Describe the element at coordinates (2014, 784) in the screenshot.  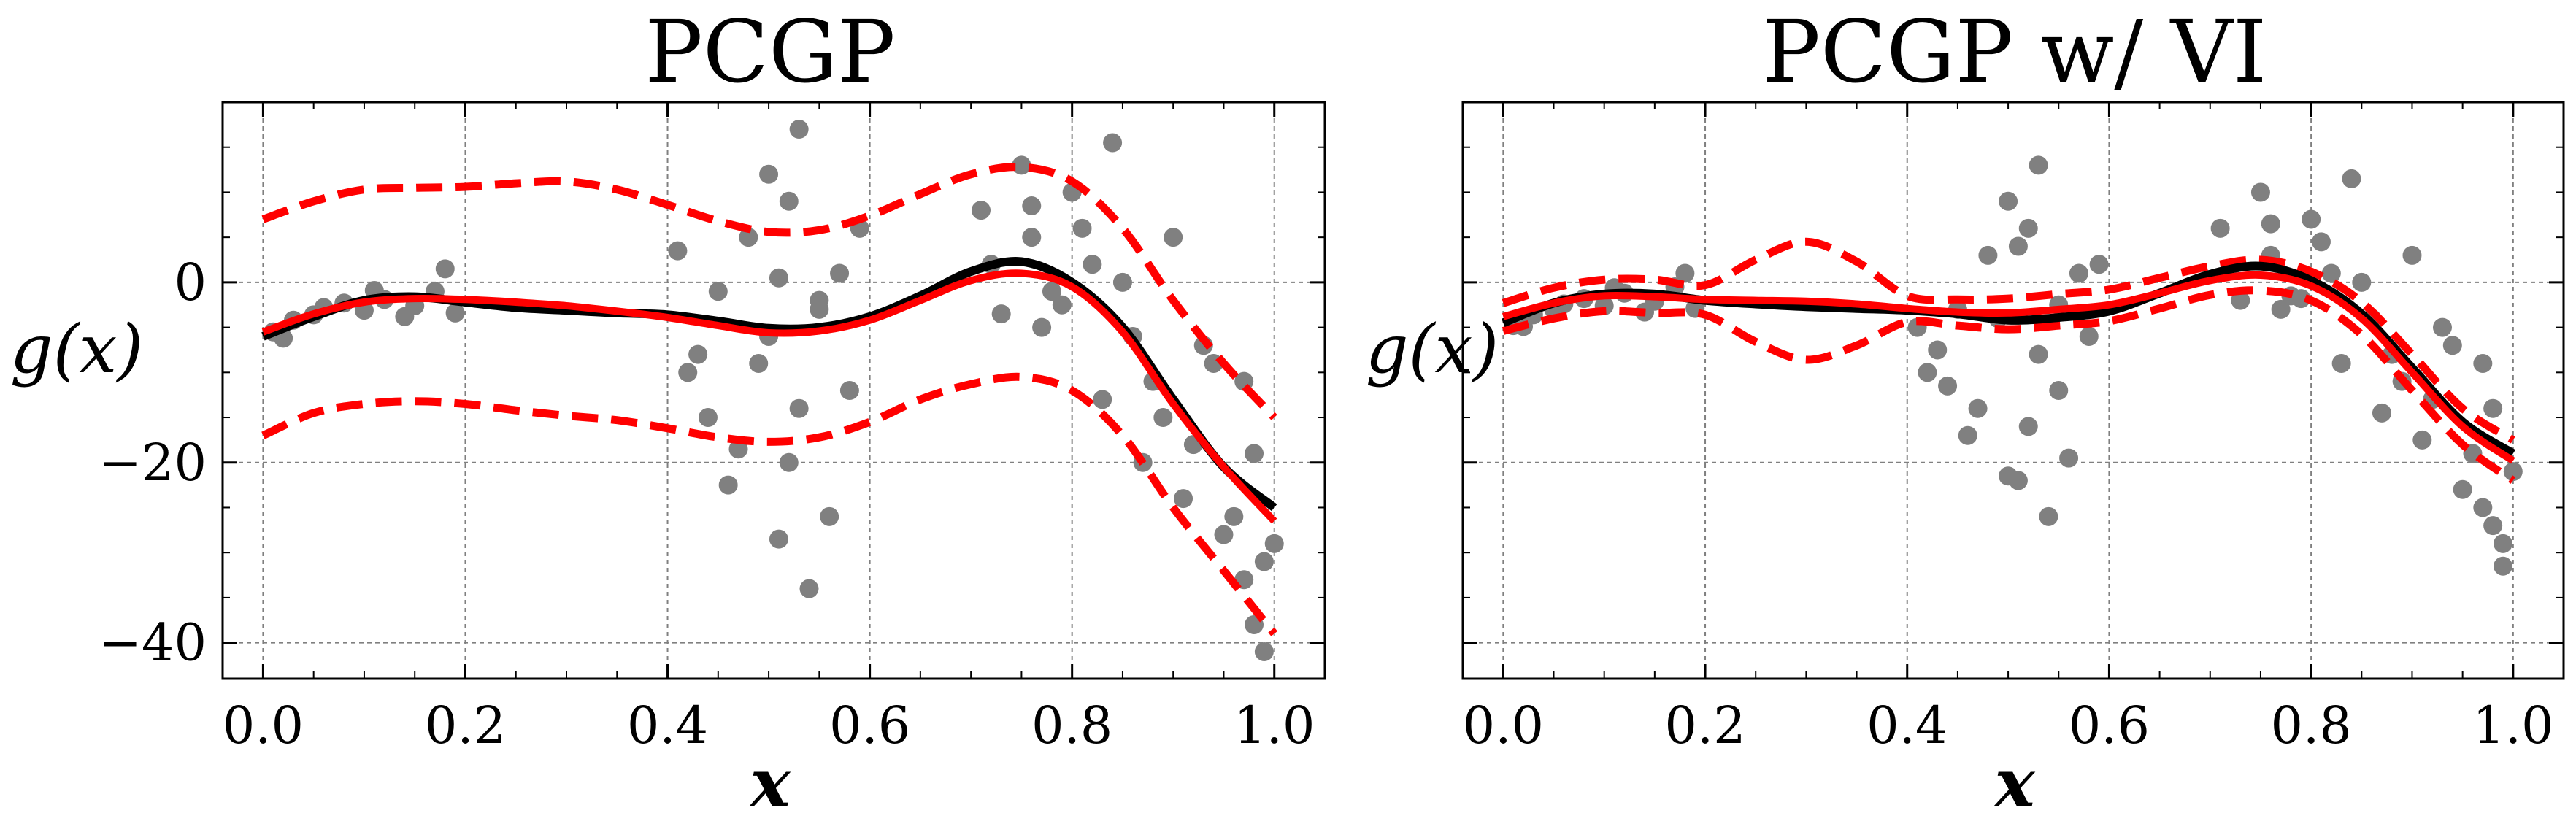
I see `pcgp-vi-xlabel: x` at that location.